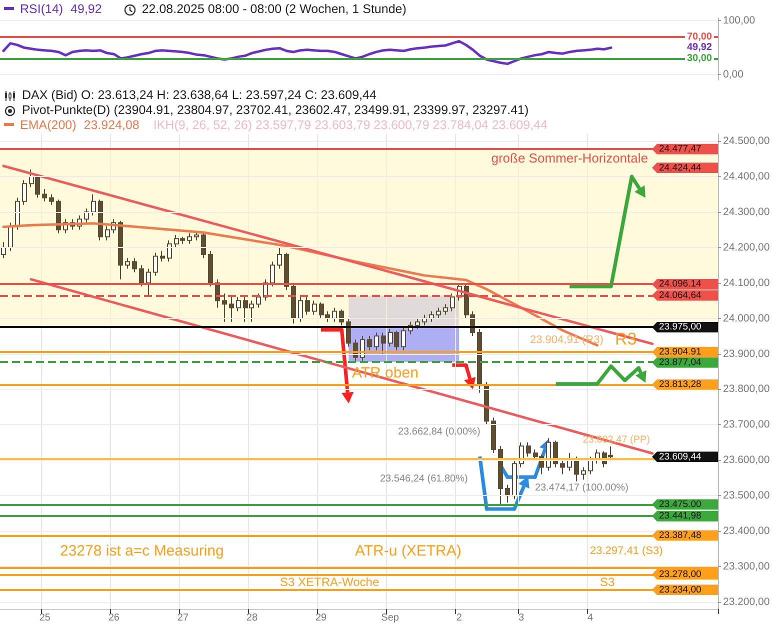 The width and height of the screenshot is (780, 625). Describe the element at coordinates (733, 74) in the screenshot. I see `y-tick-label: 0,00` at that location.